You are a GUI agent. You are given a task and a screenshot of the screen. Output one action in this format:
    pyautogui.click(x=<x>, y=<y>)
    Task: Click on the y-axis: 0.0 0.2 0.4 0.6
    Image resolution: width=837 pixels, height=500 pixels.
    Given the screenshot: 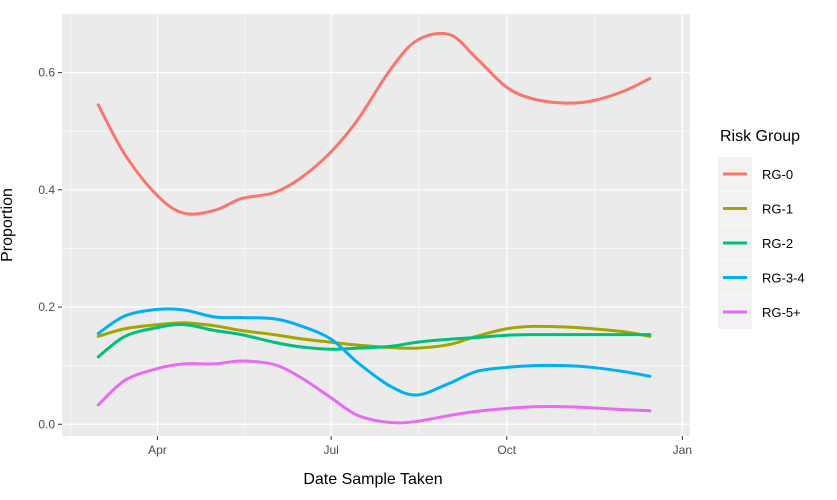 What is the action you would take?
    pyautogui.click(x=50, y=248)
    